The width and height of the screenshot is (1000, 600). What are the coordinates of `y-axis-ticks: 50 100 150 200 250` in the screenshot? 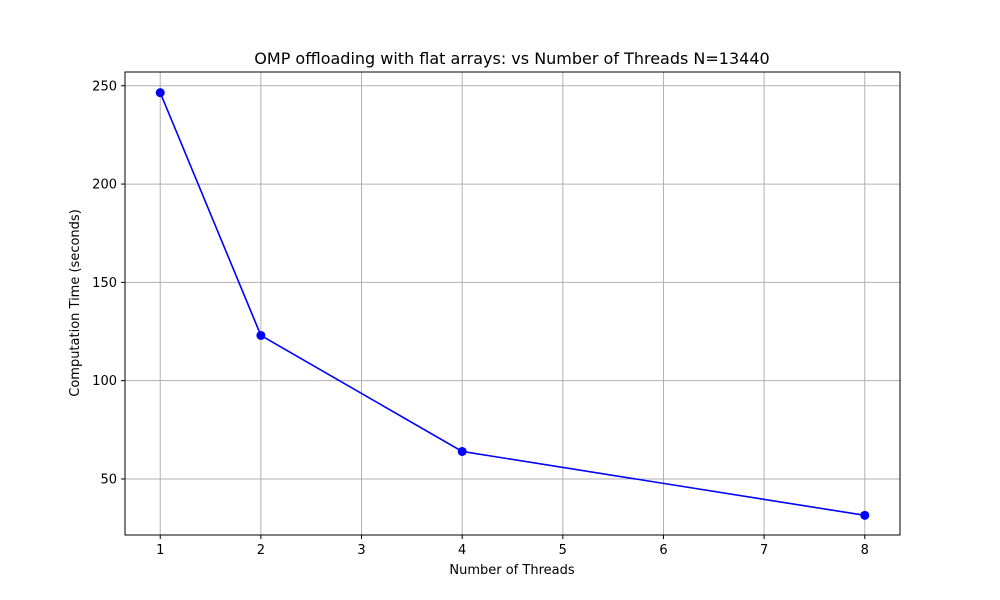 It's located at (108, 283).